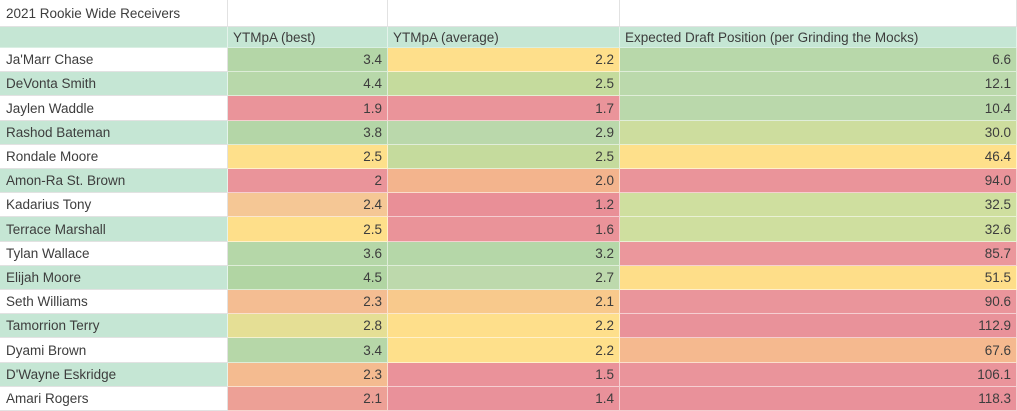  What do you see at coordinates (114, 84) in the screenshot?
I see `player-name-cell: DeVonta Smith` at bounding box center [114, 84].